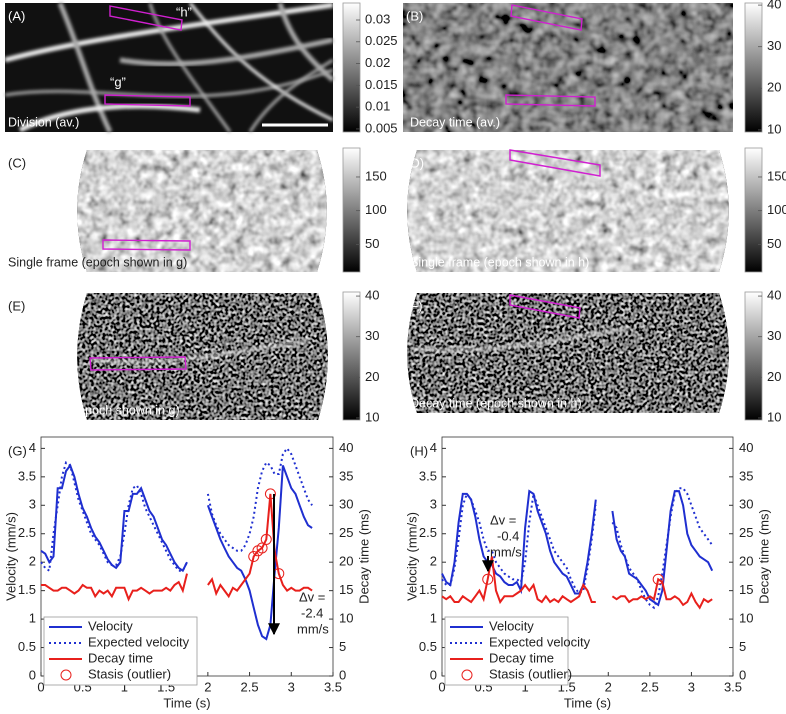  I want to click on panel-letter: (A), so click(16, 15).